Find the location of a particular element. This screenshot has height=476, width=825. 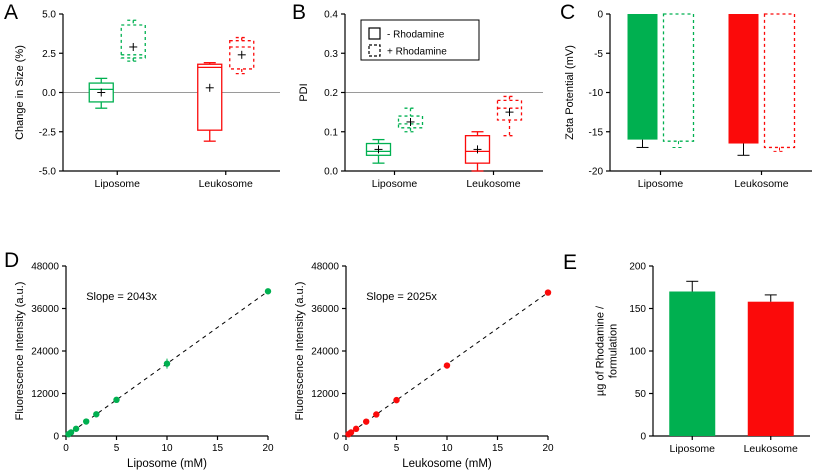

svg-text: 2.5 is located at coordinates (49, 54).